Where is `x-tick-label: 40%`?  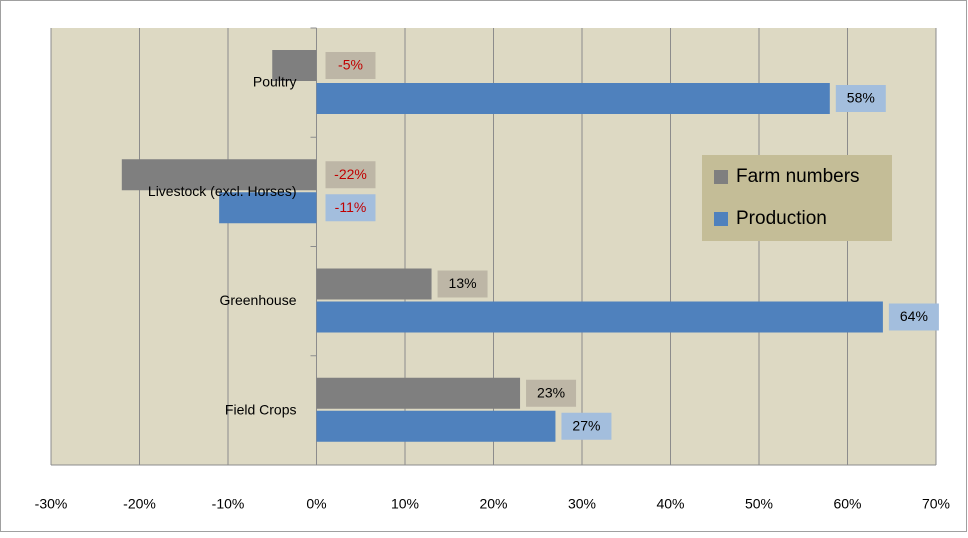 x-tick-label: 40% is located at coordinates (670, 504).